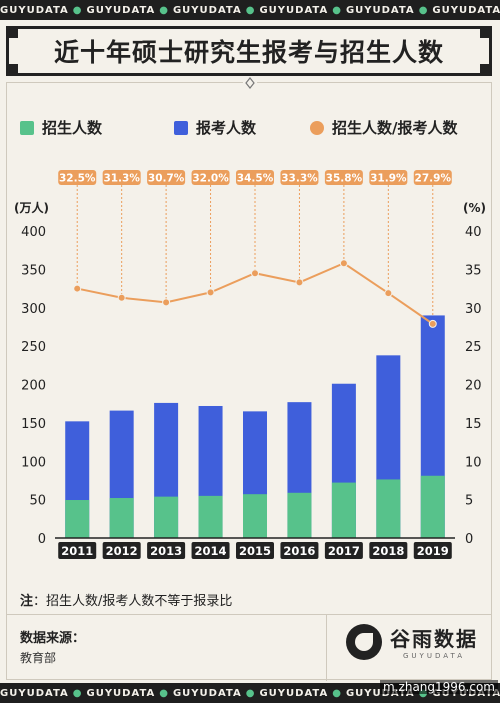  I want to click on brand-name-en: GUYUDATA, so click(434, 656).